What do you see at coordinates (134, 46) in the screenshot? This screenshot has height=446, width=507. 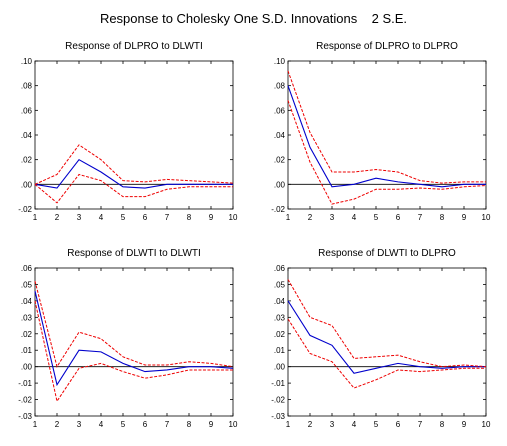 I see `panel-title: Response of DLPRO to DLWTI` at bounding box center [134, 46].